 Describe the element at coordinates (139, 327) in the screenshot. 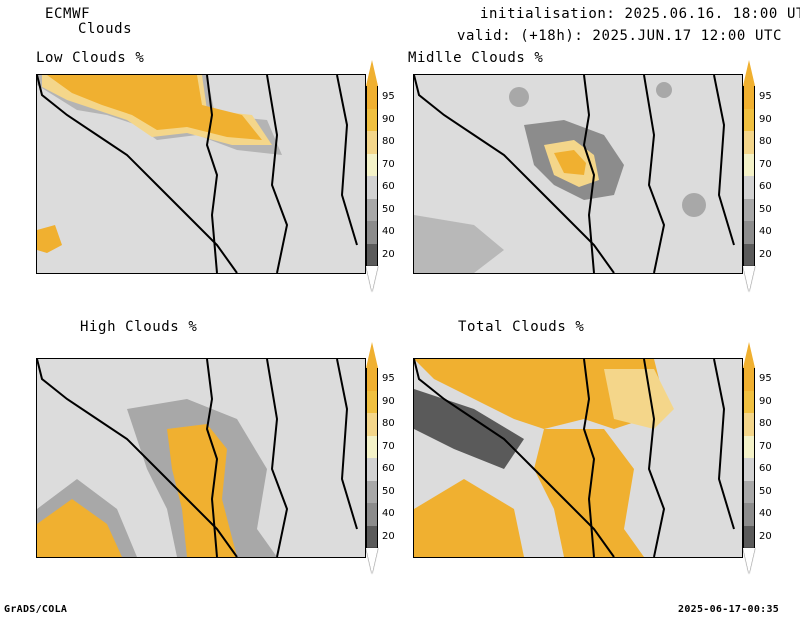

I see `panel-title-high: High Clouds %` at that location.